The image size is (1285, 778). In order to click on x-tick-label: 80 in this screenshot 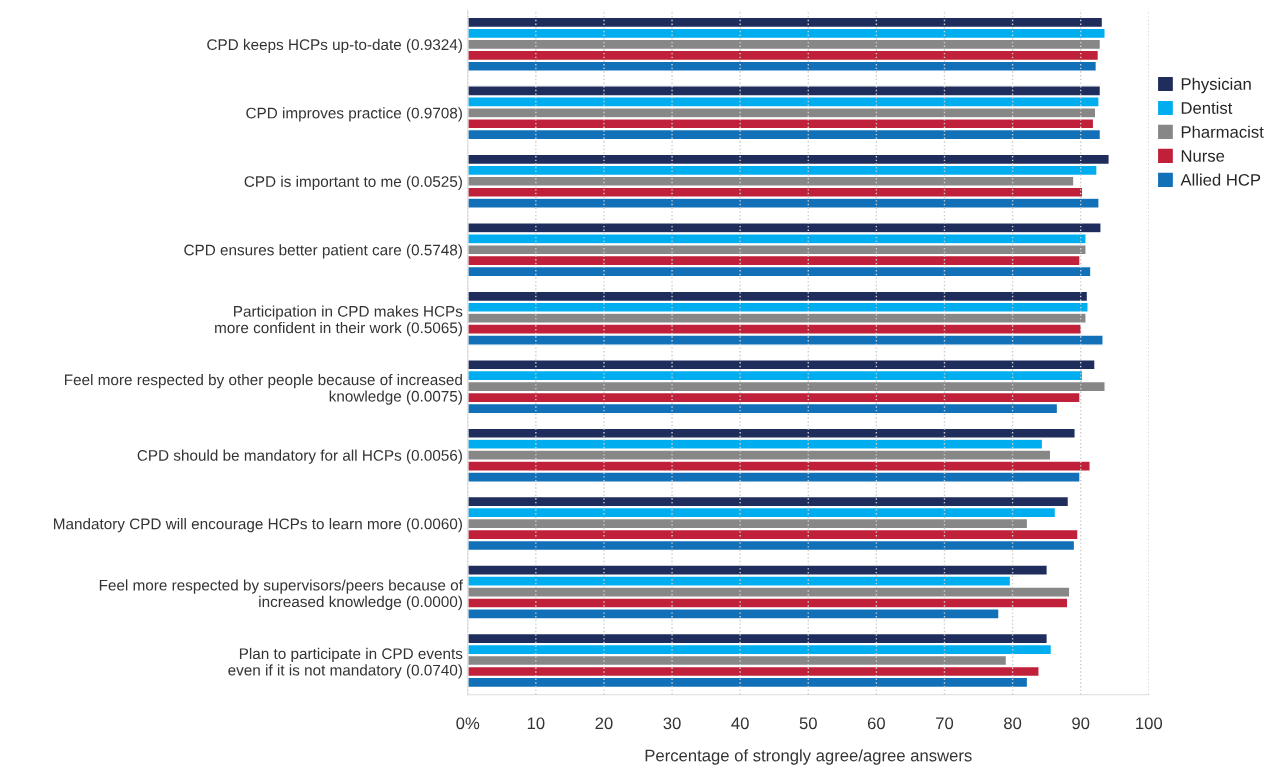, I will do `click(1013, 723)`.